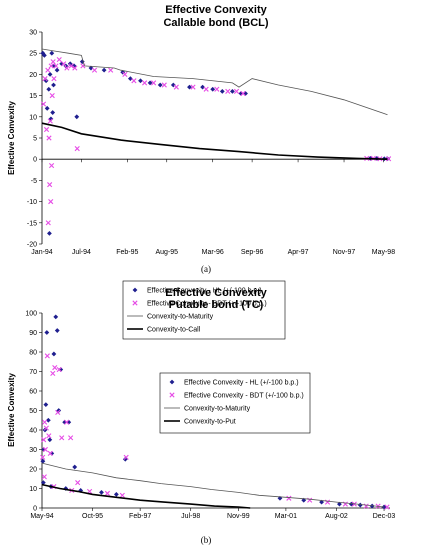 The height and width of the screenshot is (550, 427). Describe the element at coordinates (140, 516) in the screenshot. I see `x-tick-label: Feb-97` at that location.